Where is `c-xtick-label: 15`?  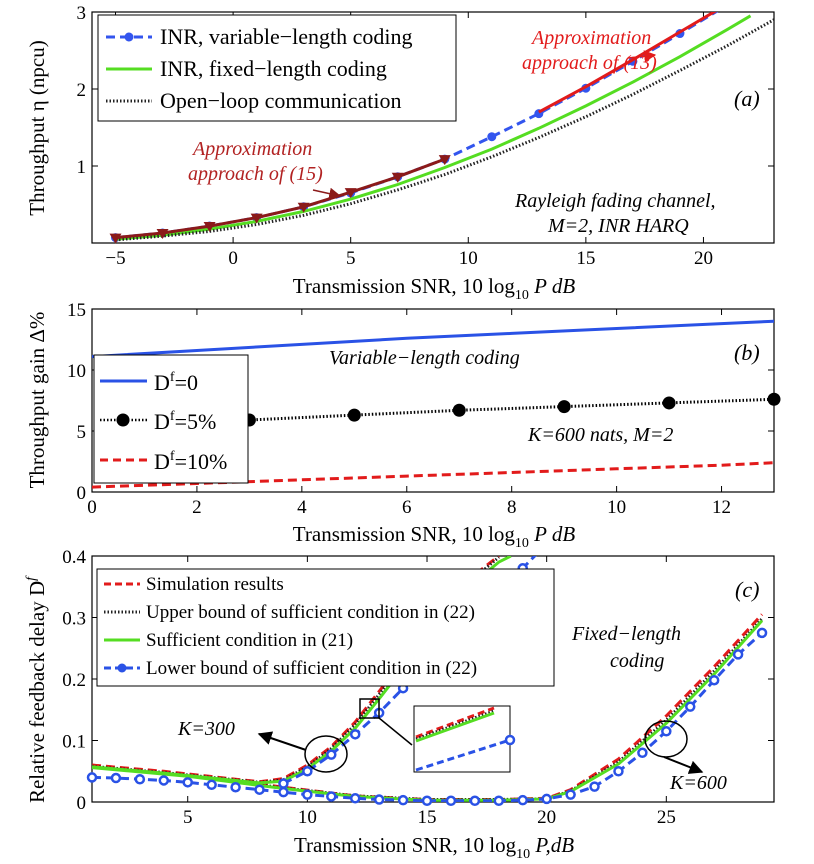
c-xtick-label: 15 is located at coordinates (427, 817).